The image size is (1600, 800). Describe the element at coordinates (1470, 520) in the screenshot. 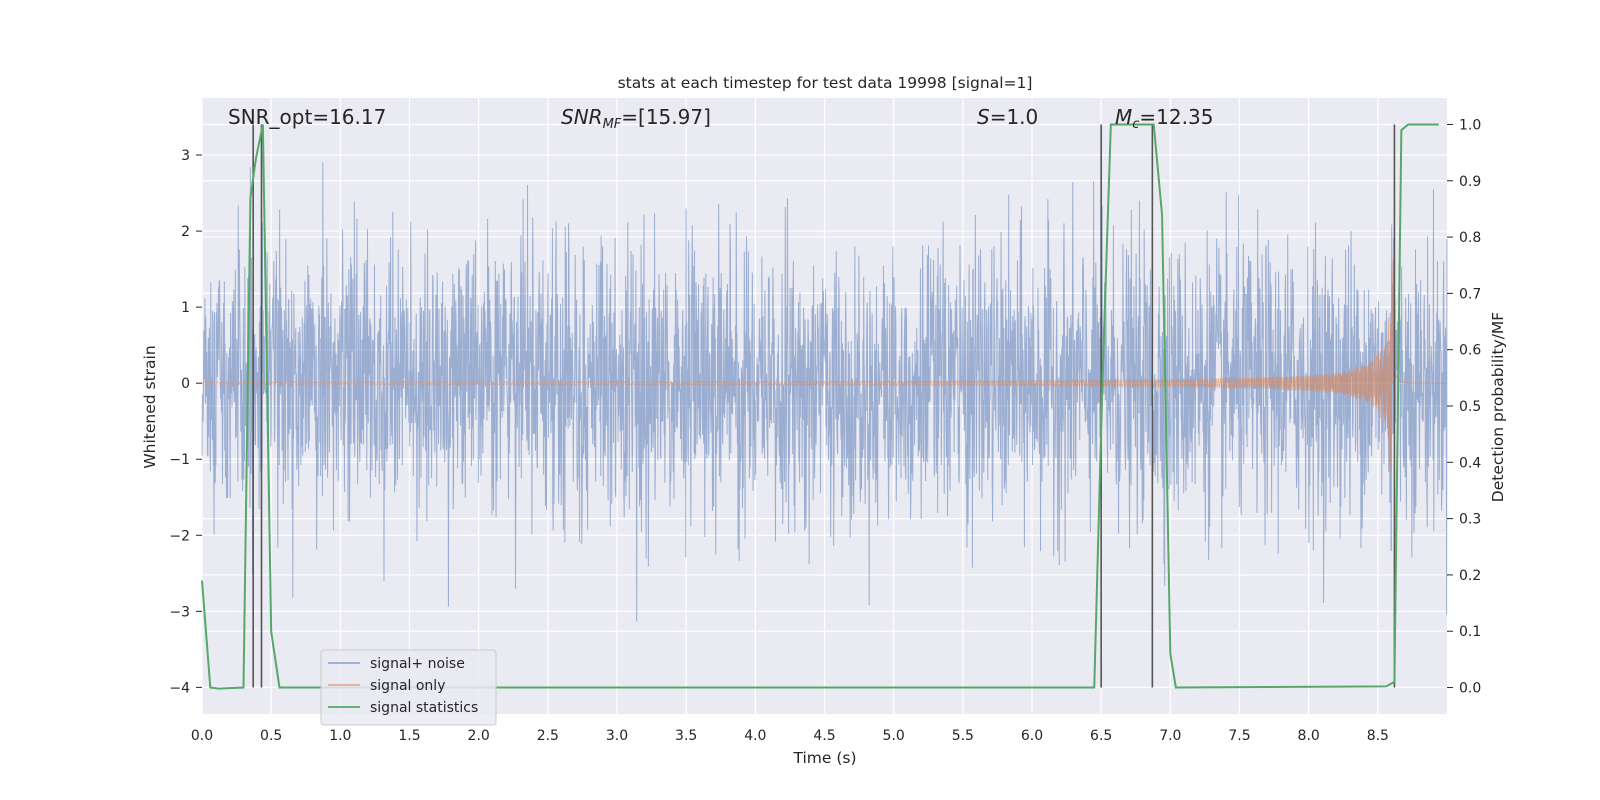

I see `y2-tick-label: 0.3` at that location.